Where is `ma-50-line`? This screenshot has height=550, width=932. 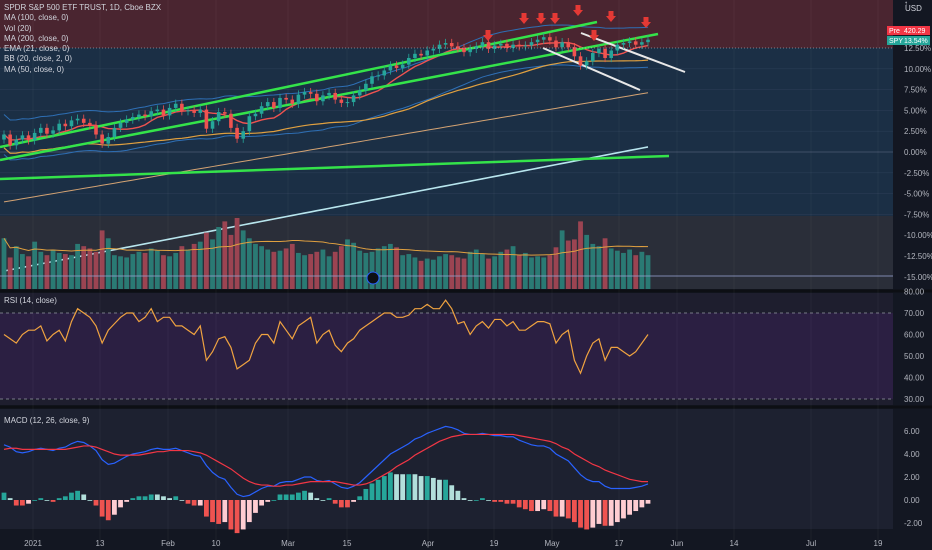
ma-50-line is located at coordinates (326, 106).